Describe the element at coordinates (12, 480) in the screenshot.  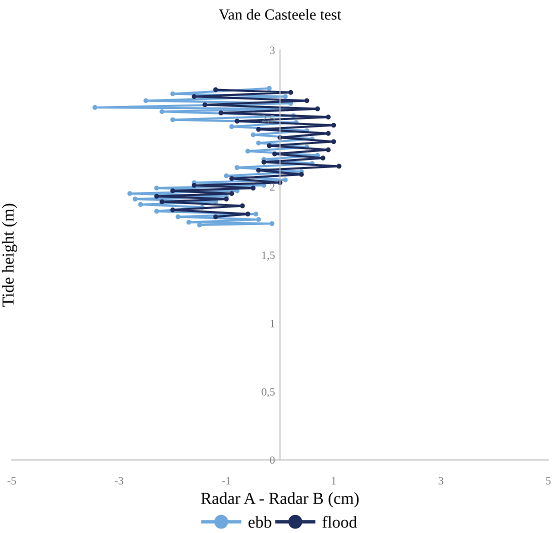
I see `x-tick-label: -5` at that location.